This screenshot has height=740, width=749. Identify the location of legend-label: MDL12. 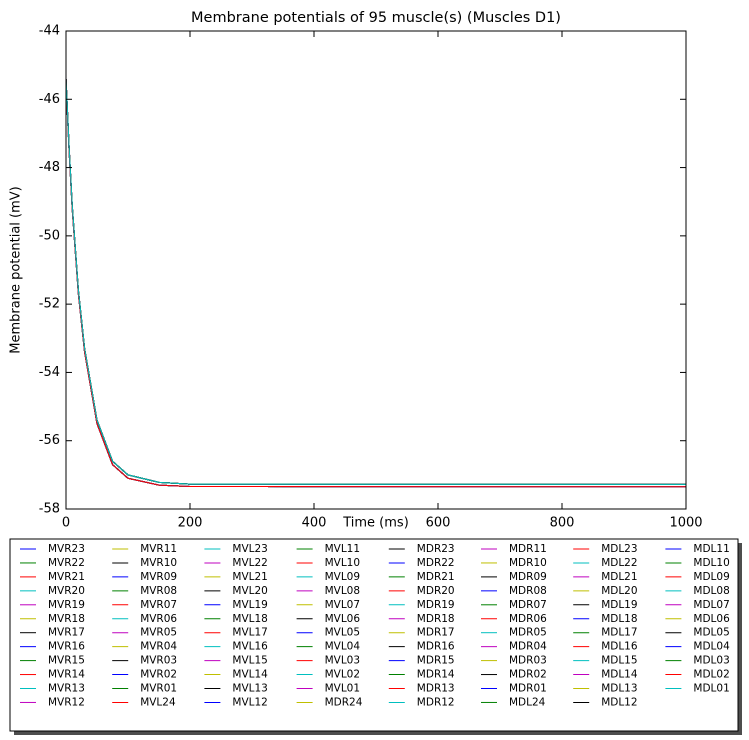
(619, 702).